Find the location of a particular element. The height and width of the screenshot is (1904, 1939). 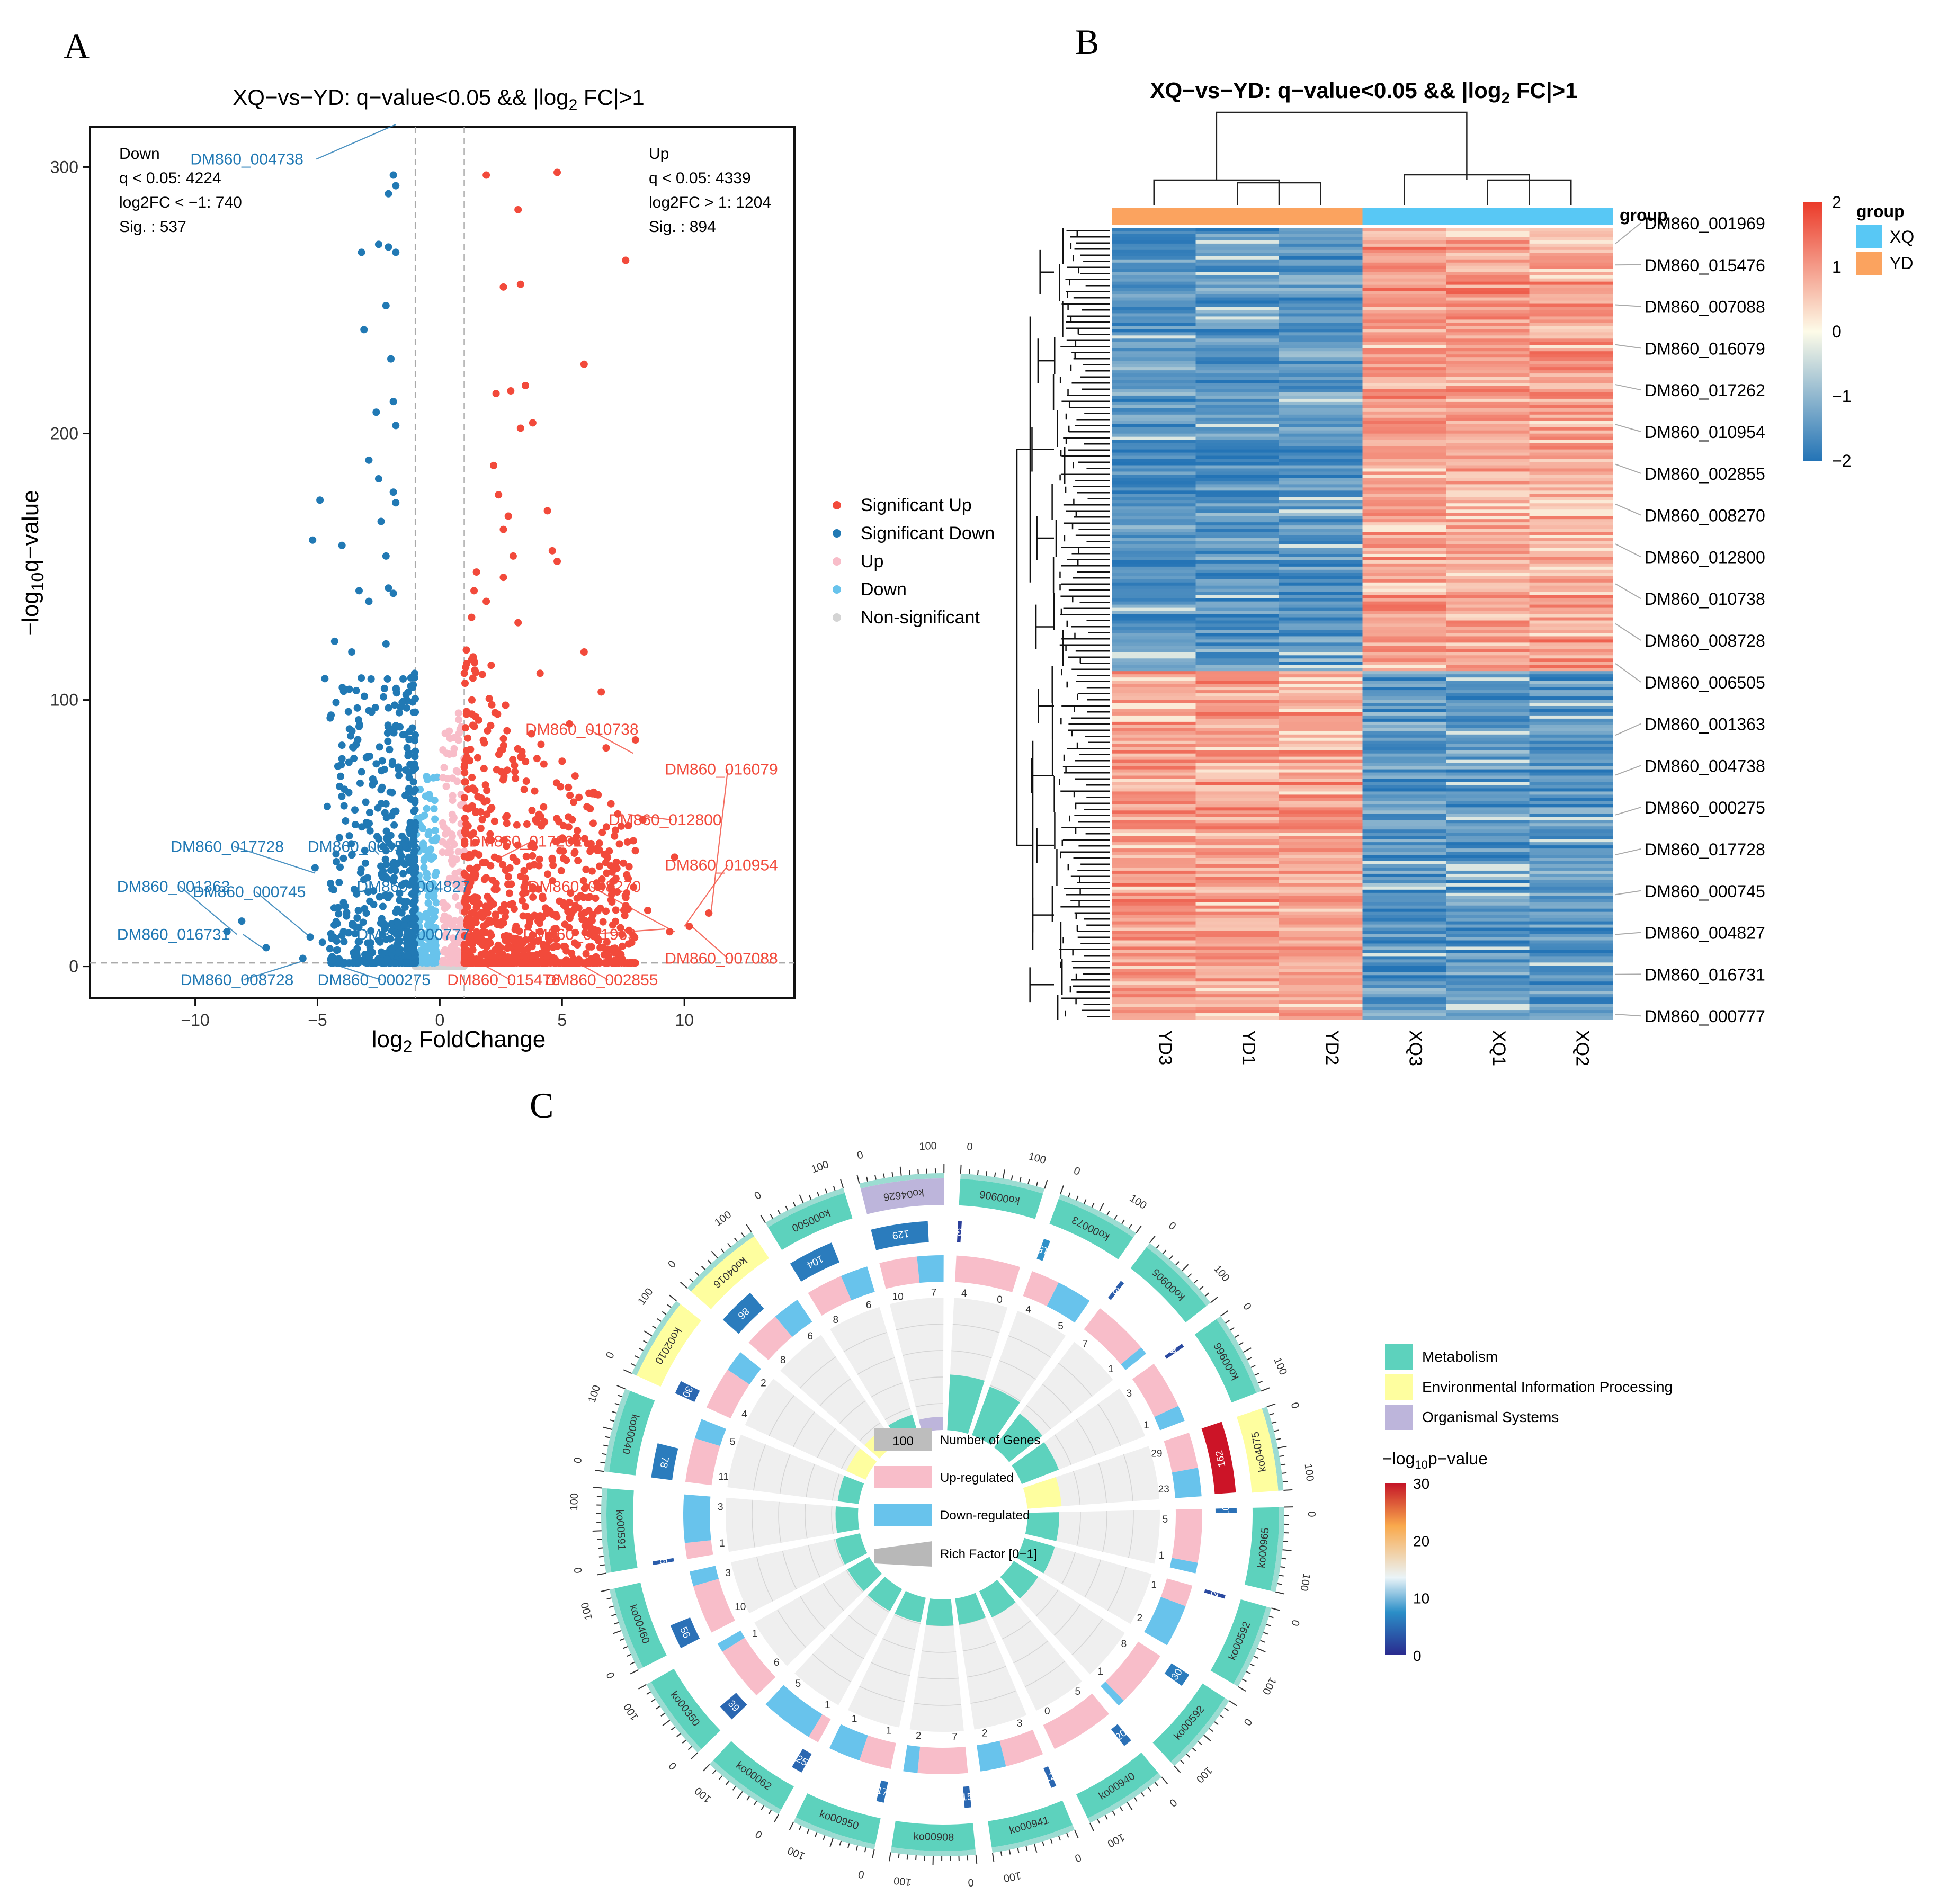

up-count-label: 7 is located at coordinates (955, 1737).